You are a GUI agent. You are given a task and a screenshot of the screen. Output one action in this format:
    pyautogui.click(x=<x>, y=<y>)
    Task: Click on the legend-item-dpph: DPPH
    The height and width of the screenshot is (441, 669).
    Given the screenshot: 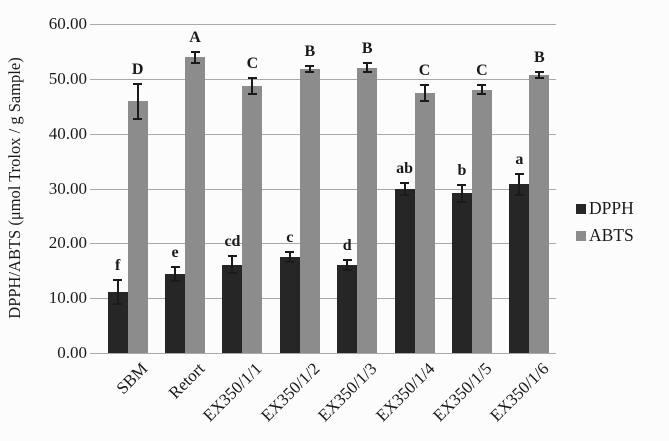 What is the action you would take?
    pyautogui.click(x=605, y=208)
    